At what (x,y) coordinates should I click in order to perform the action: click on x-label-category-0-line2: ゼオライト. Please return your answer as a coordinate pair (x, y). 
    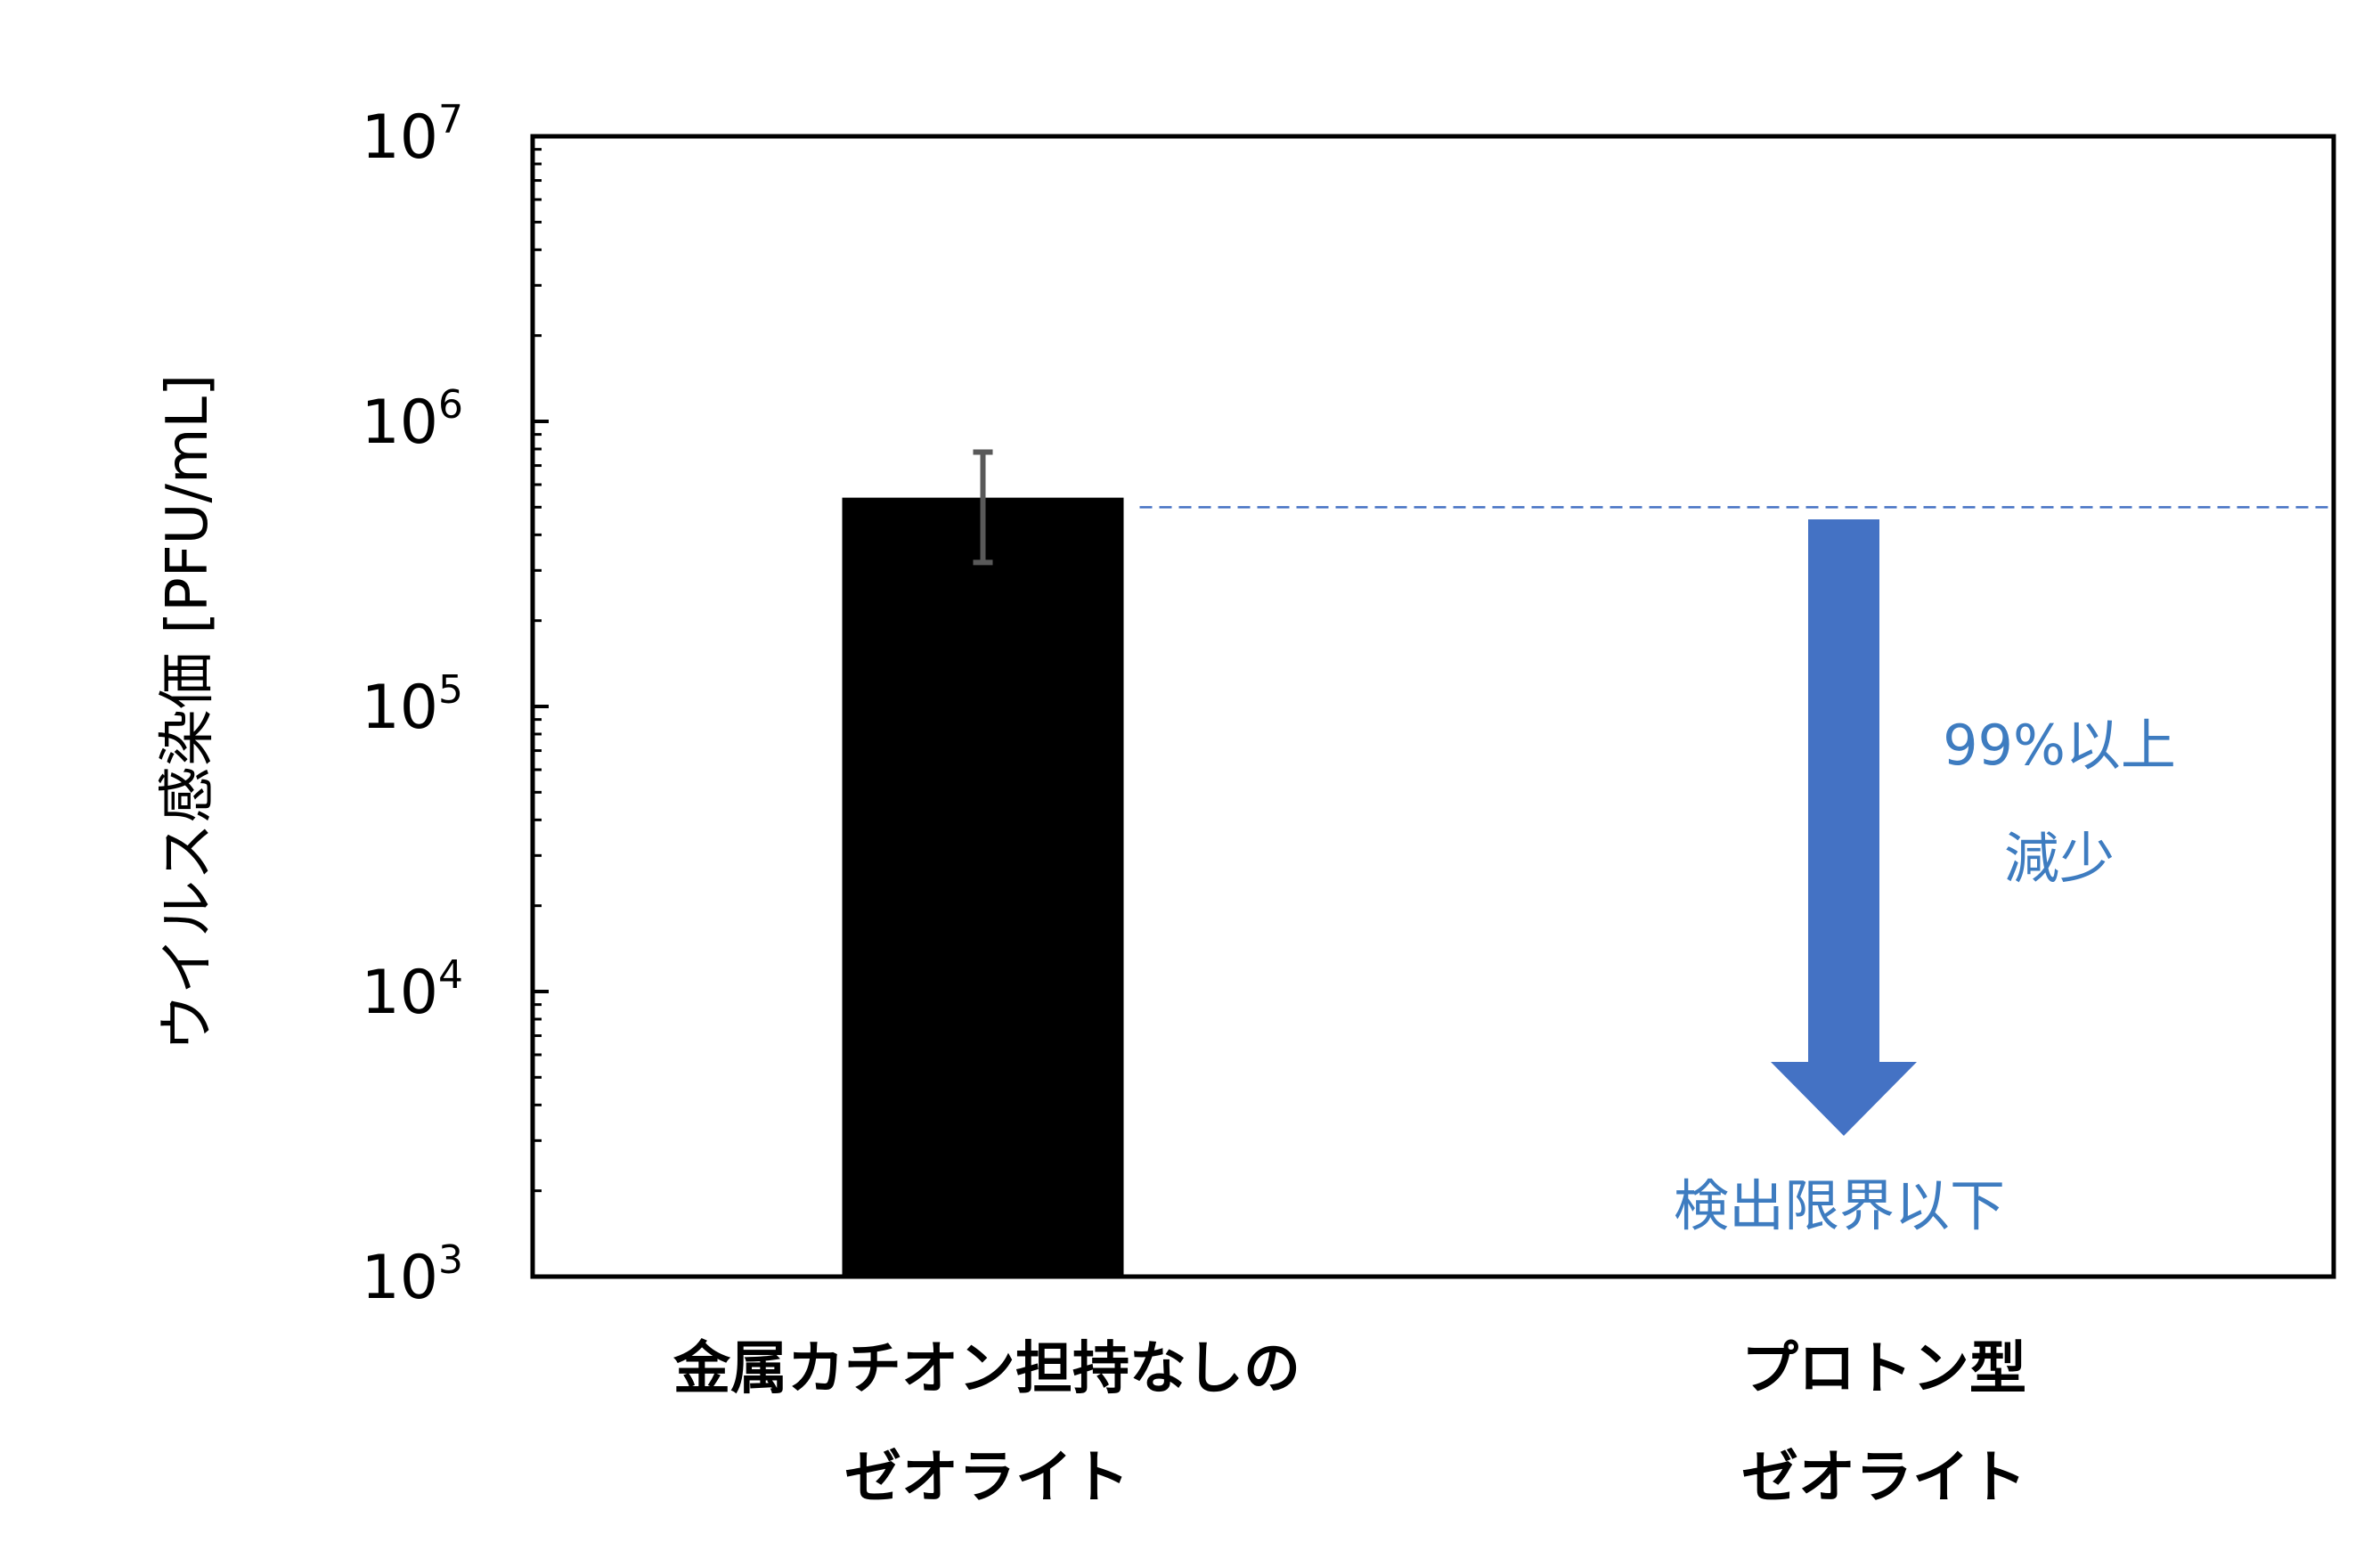
    Looking at the image, I should click on (986, 1478).